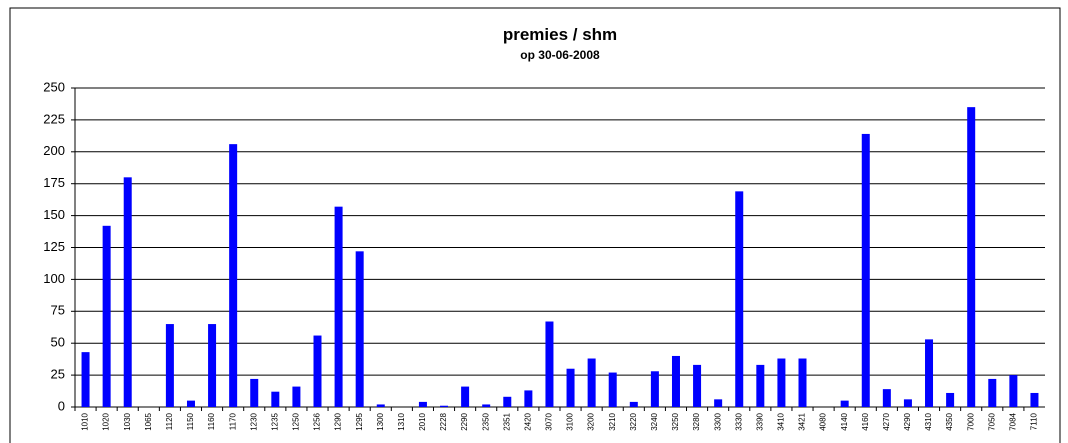 The height and width of the screenshot is (443, 1068). Describe the element at coordinates (570, 421) in the screenshot. I see `x-tick-label: 3100` at that location.